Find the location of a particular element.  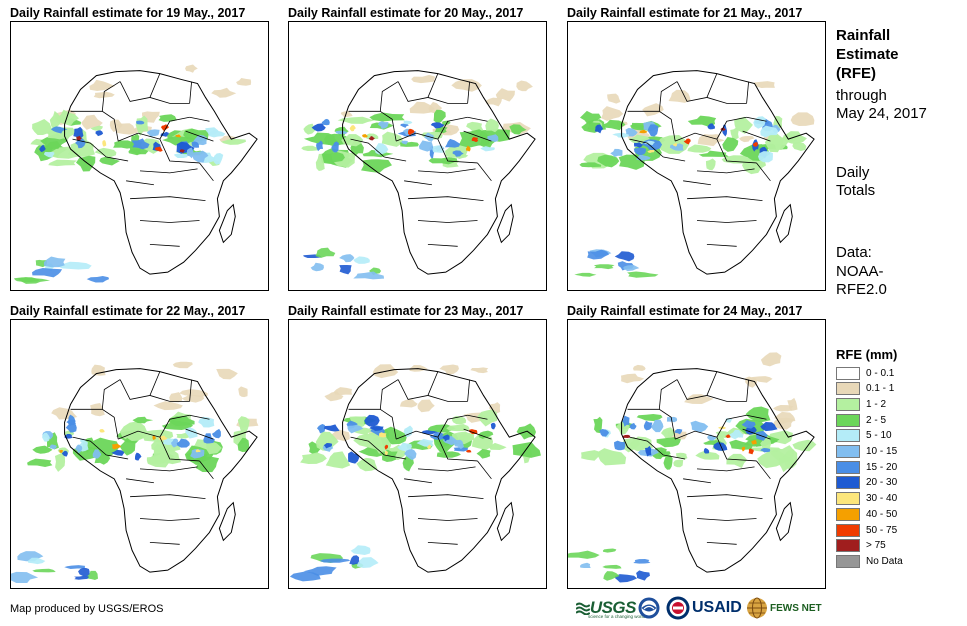

legend-label: 10 - 15 is located at coordinates (882, 451).